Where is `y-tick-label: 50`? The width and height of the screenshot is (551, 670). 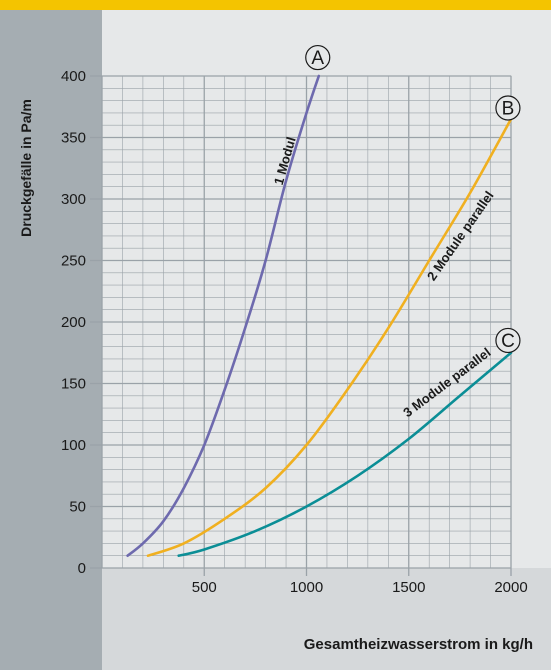
y-tick-label: 50 is located at coordinates (77, 507).